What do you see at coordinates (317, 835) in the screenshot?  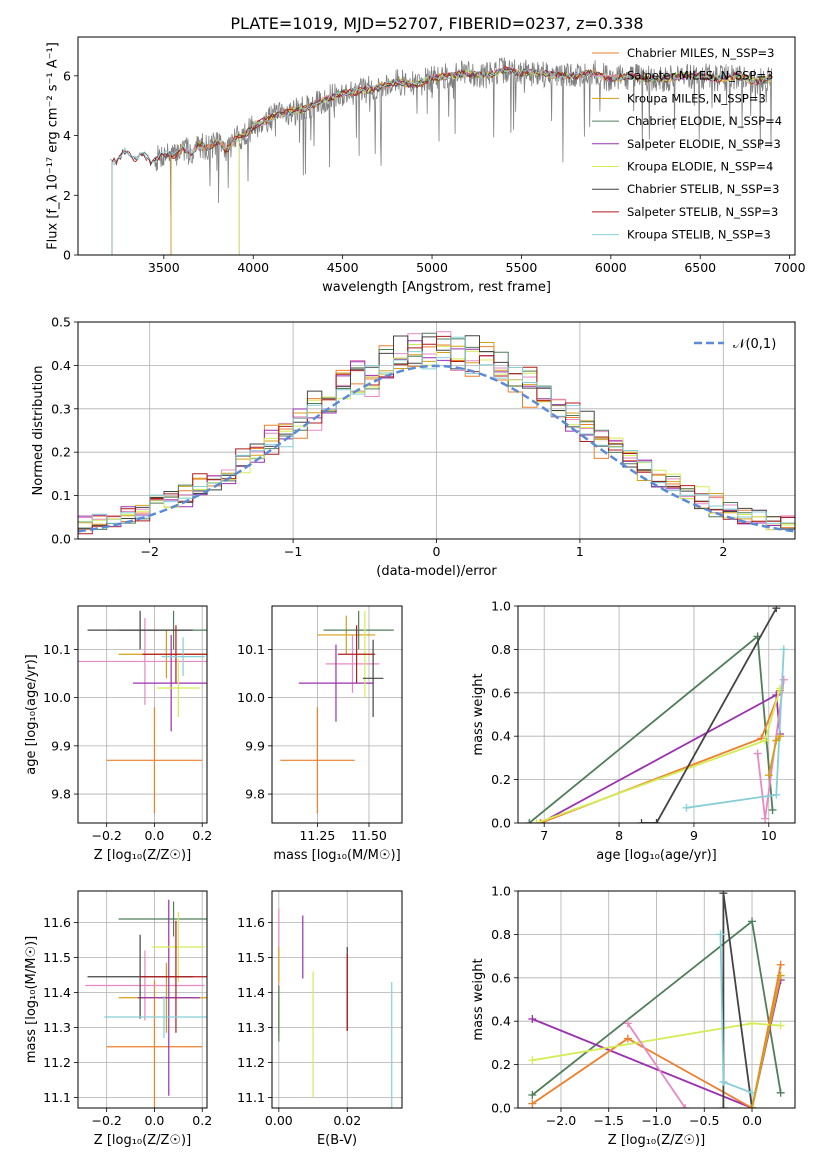 I see `x-tick-label: 11.25` at bounding box center [317, 835].